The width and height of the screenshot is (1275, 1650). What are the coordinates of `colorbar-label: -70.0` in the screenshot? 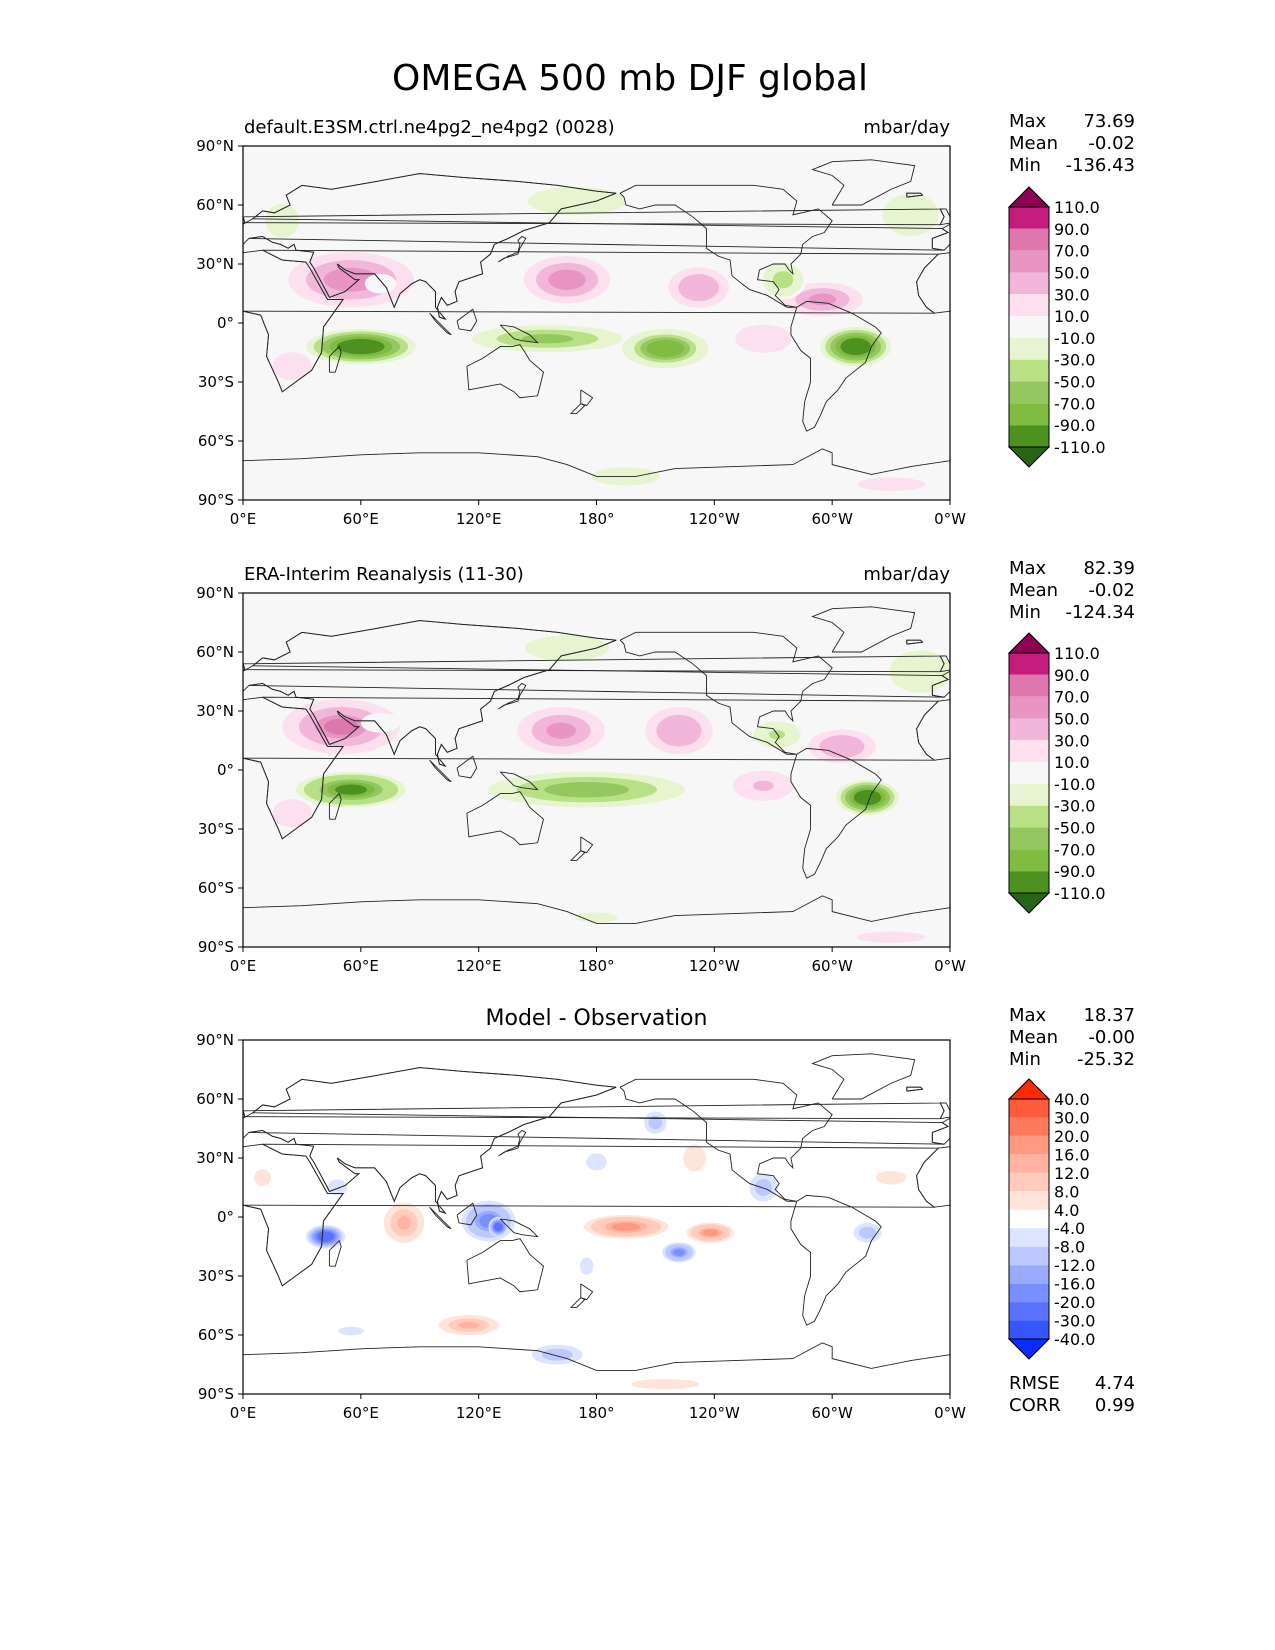 It's located at (1074, 403).